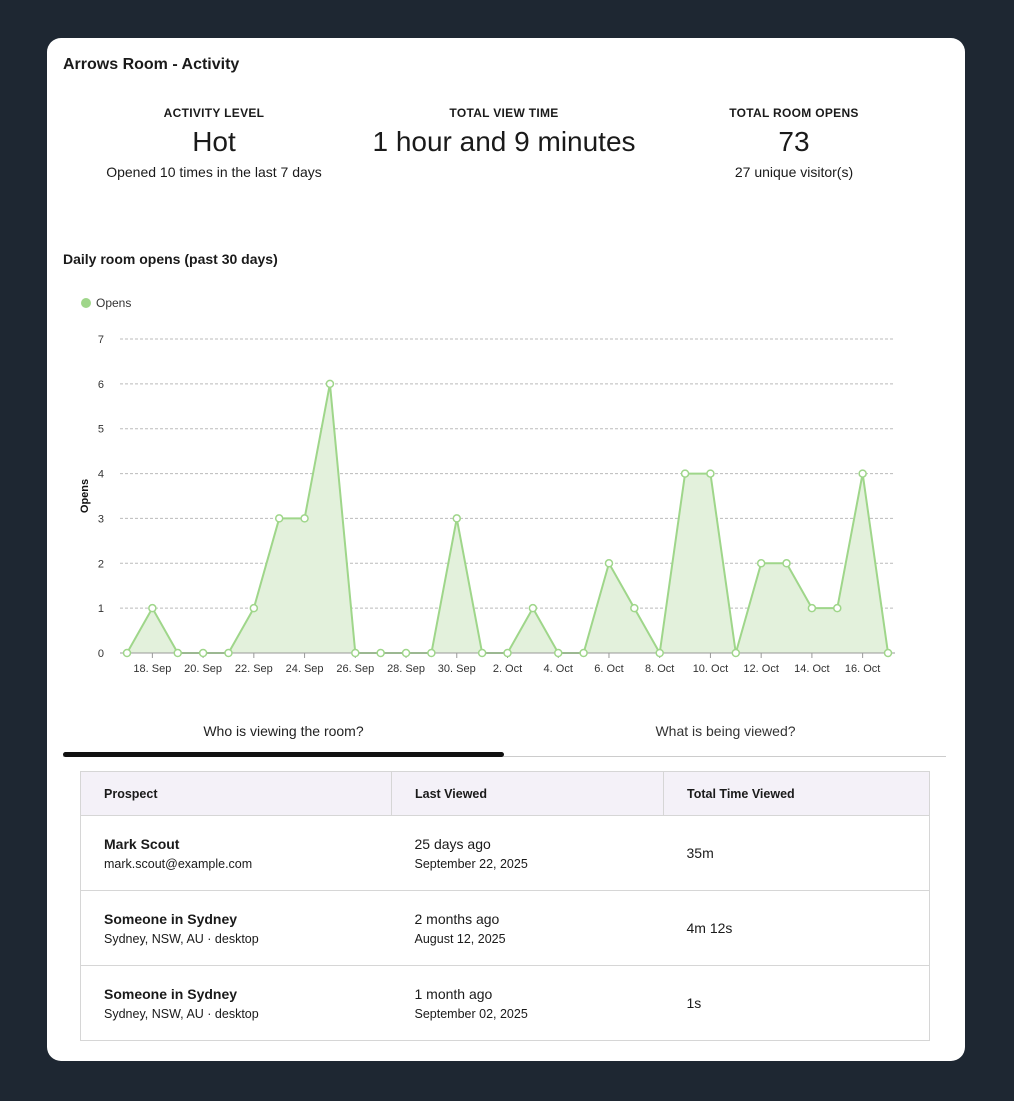  What do you see at coordinates (355, 669) in the screenshot?
I see `x-tick-label: 26. Sep` at bounding box center [355, 669].